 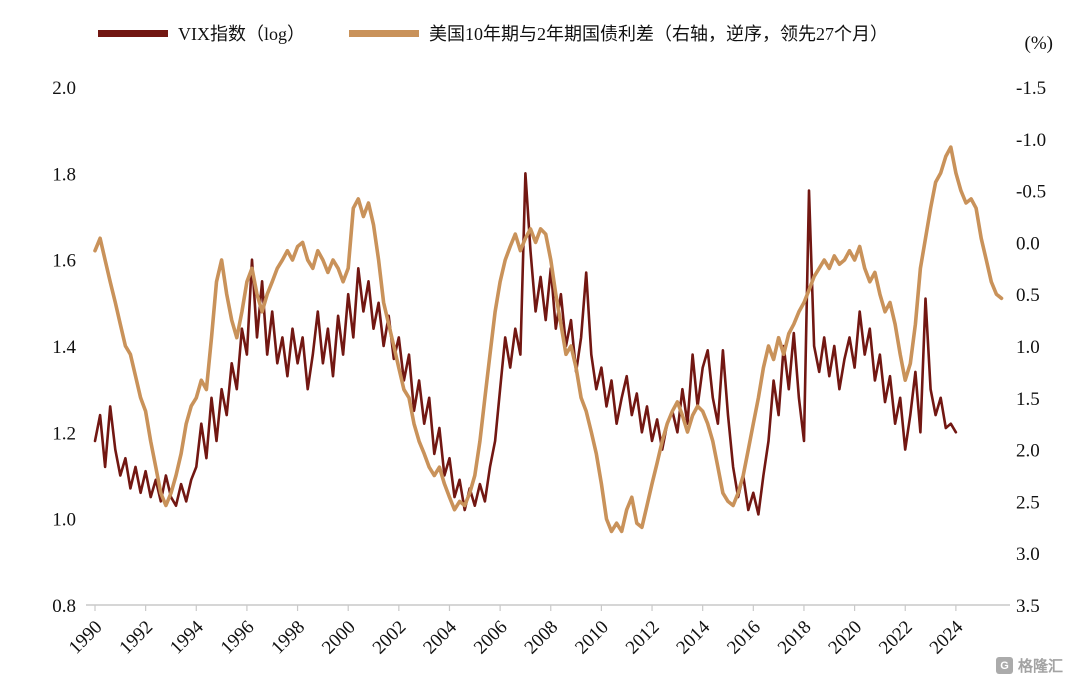 I want to click on legend: VIX指数（log） 美国10年期与2年期国债利差（右轴，逆序，领先27个月）, so click(x=493, y=33).